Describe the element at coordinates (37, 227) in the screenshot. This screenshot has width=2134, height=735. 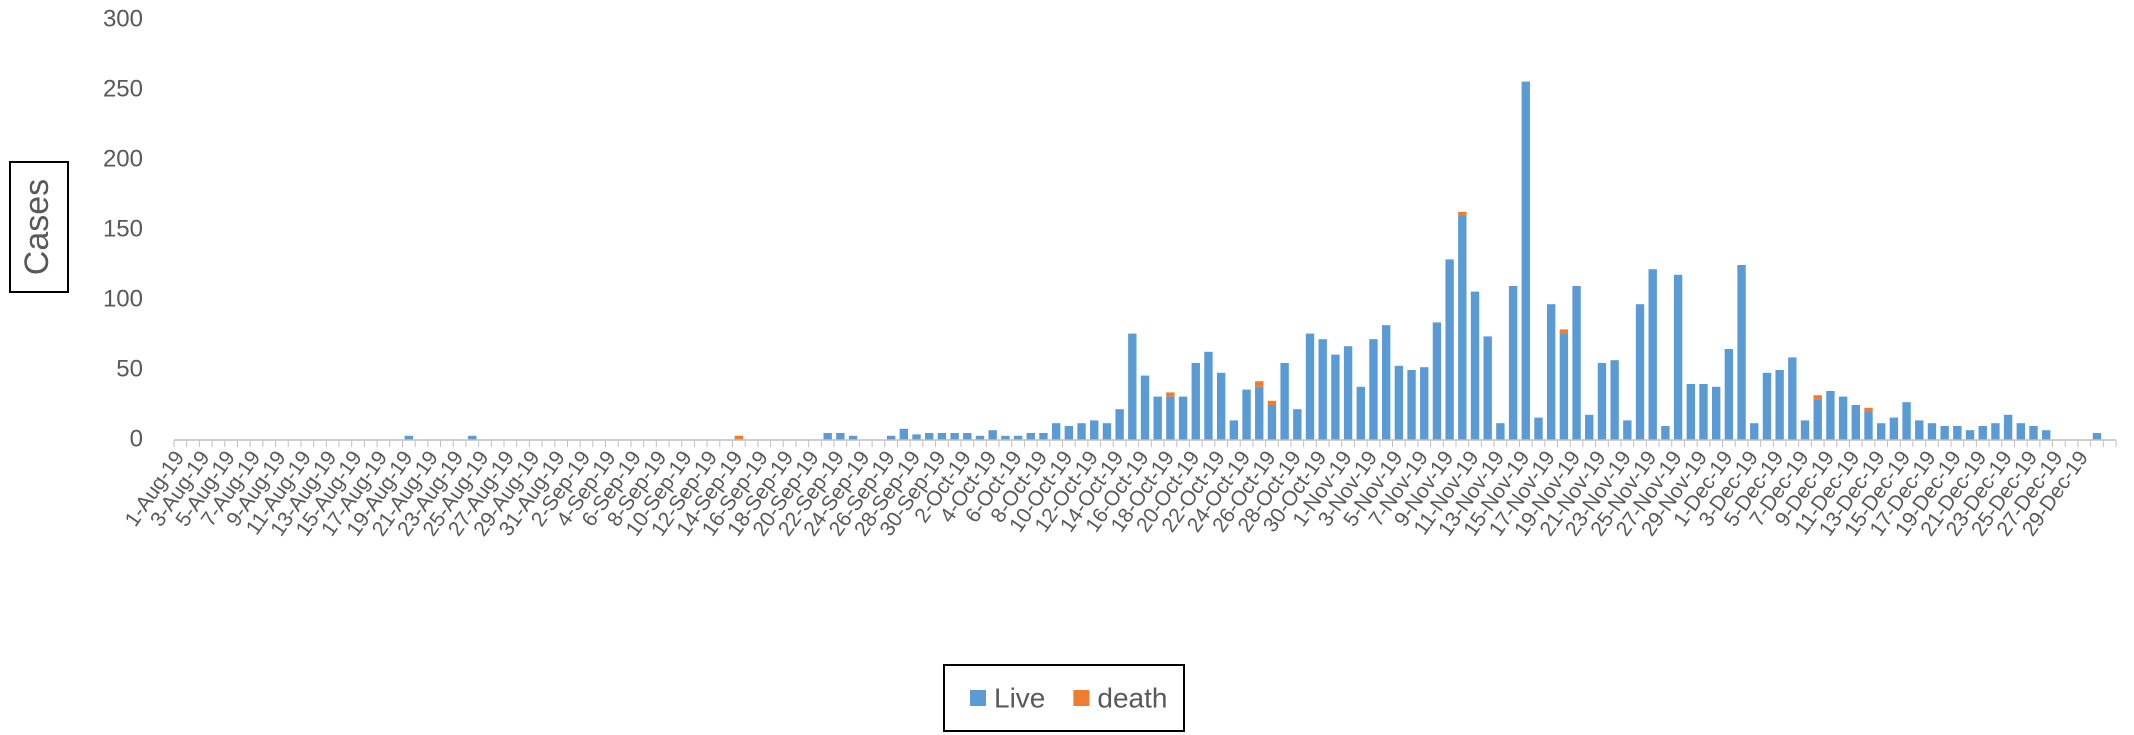
I see `y-axis-label: Cases` at that location.